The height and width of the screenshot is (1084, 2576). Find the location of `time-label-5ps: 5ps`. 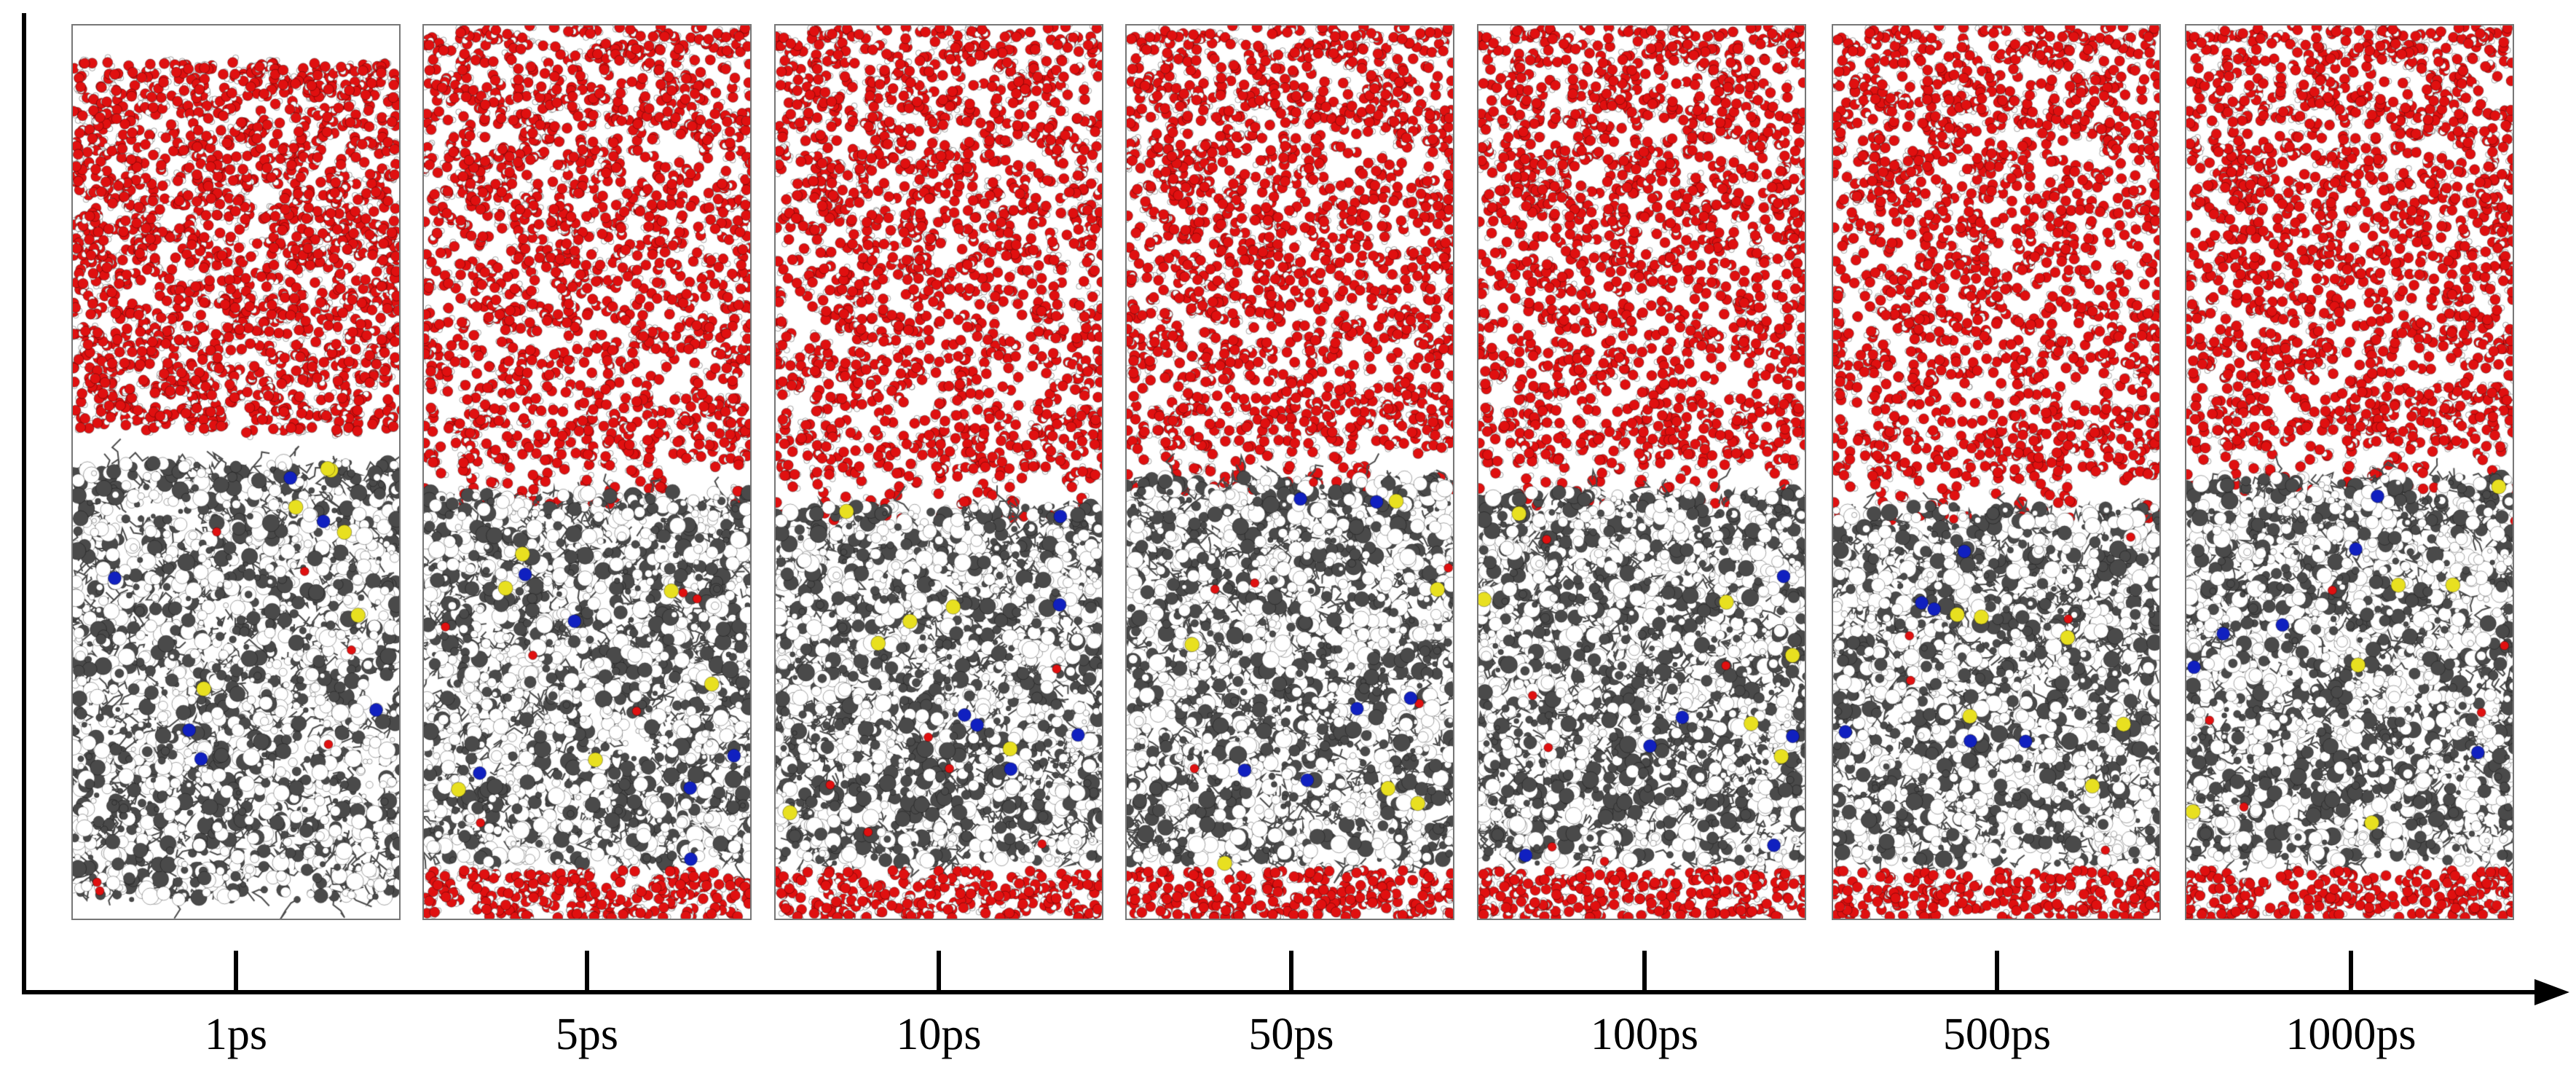

time-label-5ps: 5ps is located at coordinates (587, 1034).